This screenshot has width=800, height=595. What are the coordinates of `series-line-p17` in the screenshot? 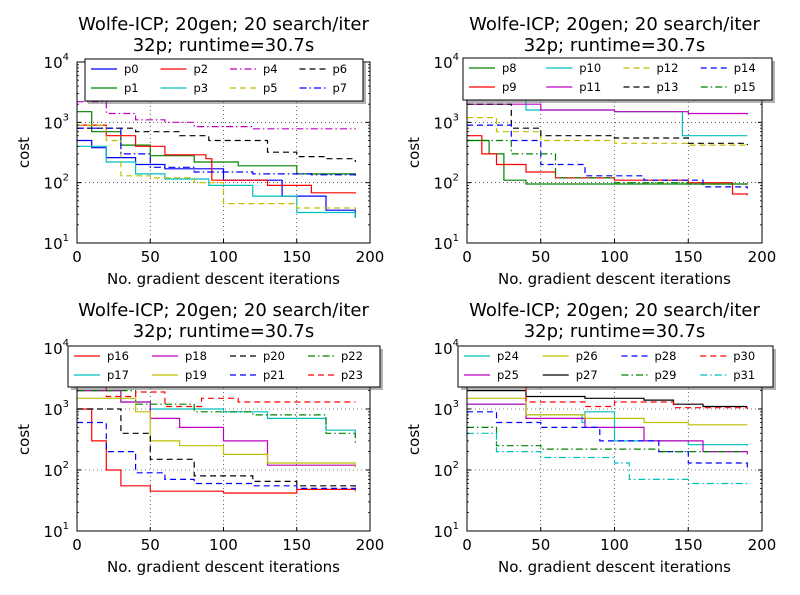 It's located at (216, 413).